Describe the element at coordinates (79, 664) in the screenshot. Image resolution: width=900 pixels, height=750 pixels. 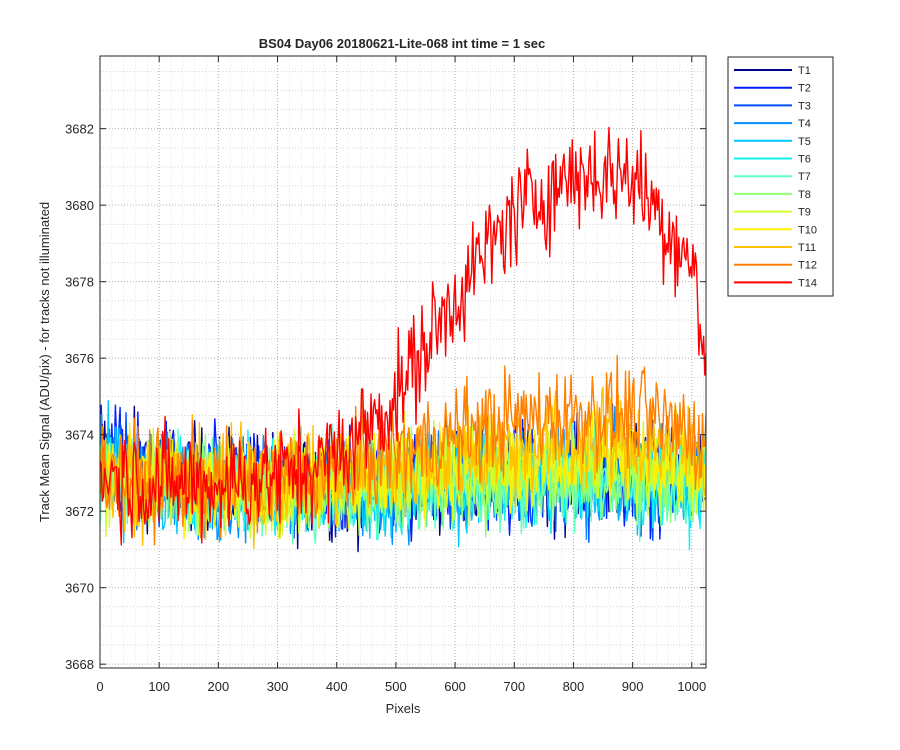
I see `y-tick-label: 3668` at that location.